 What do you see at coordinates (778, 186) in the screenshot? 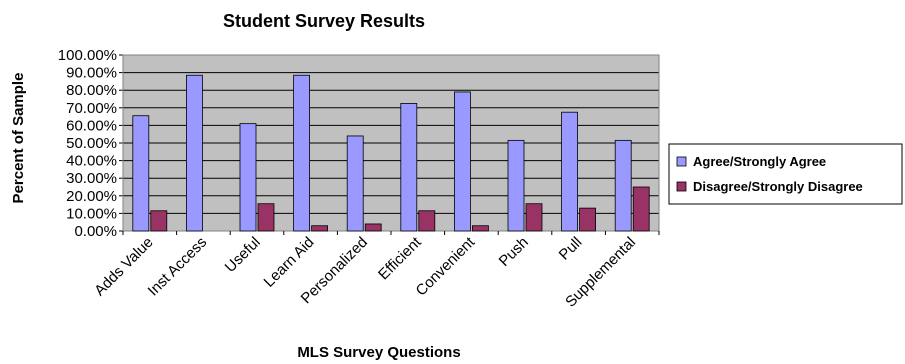
I see `legend-label-disagree: Disagree/Strongly Disagree` at bounding box center [778, 186].